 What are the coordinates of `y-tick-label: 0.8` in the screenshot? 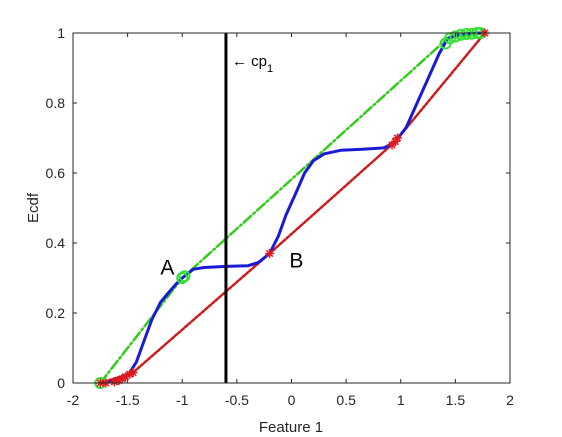 It's located at (56, 103).